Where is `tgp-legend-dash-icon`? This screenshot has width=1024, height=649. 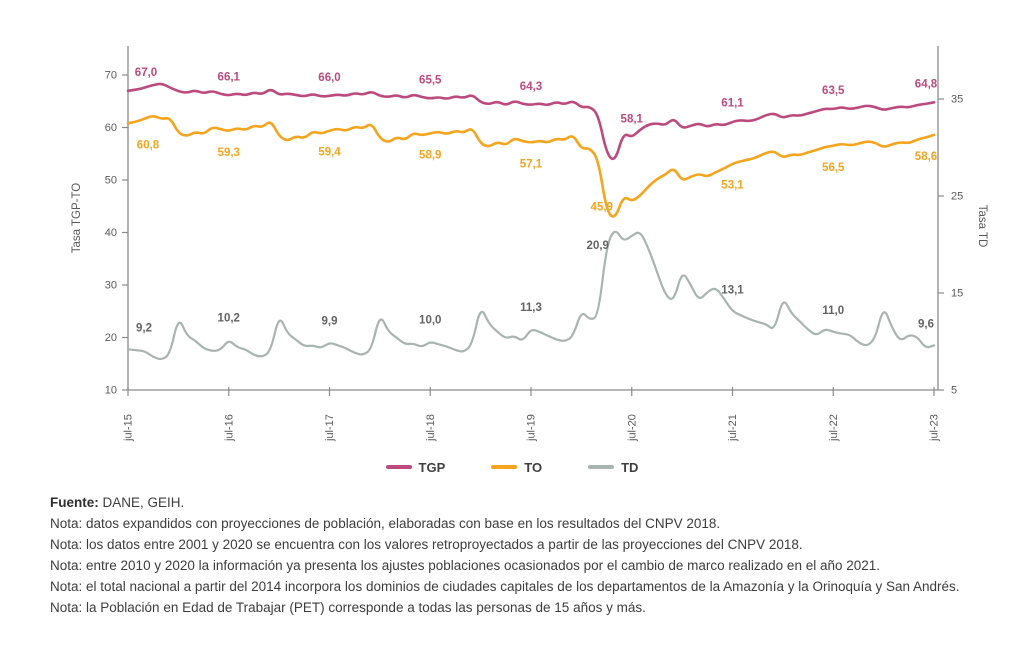 tgp-legend-dash-icon is located at coordinates (398, 467).